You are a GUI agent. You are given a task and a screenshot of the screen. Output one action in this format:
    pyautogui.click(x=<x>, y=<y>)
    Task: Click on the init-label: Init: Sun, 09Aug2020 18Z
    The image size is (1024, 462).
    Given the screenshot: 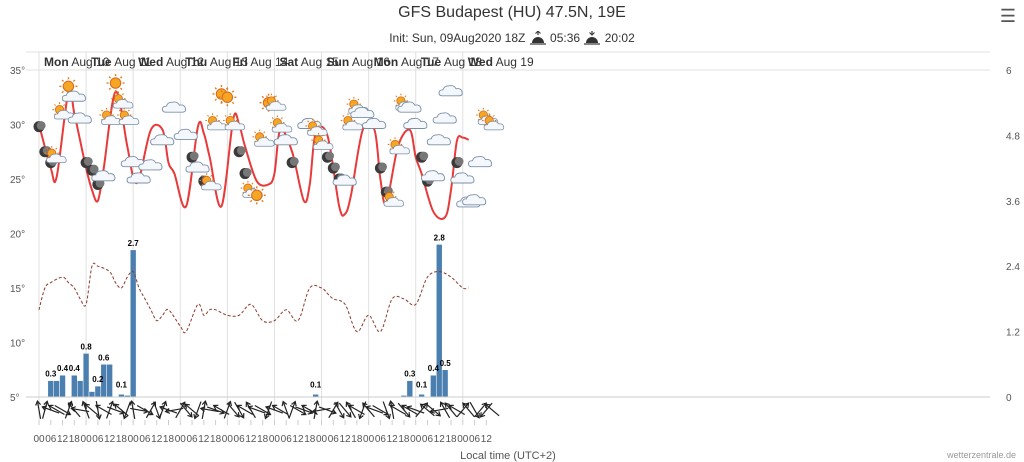 What is the action you would take?
    pyautogui.click(x=457, y=38)
    